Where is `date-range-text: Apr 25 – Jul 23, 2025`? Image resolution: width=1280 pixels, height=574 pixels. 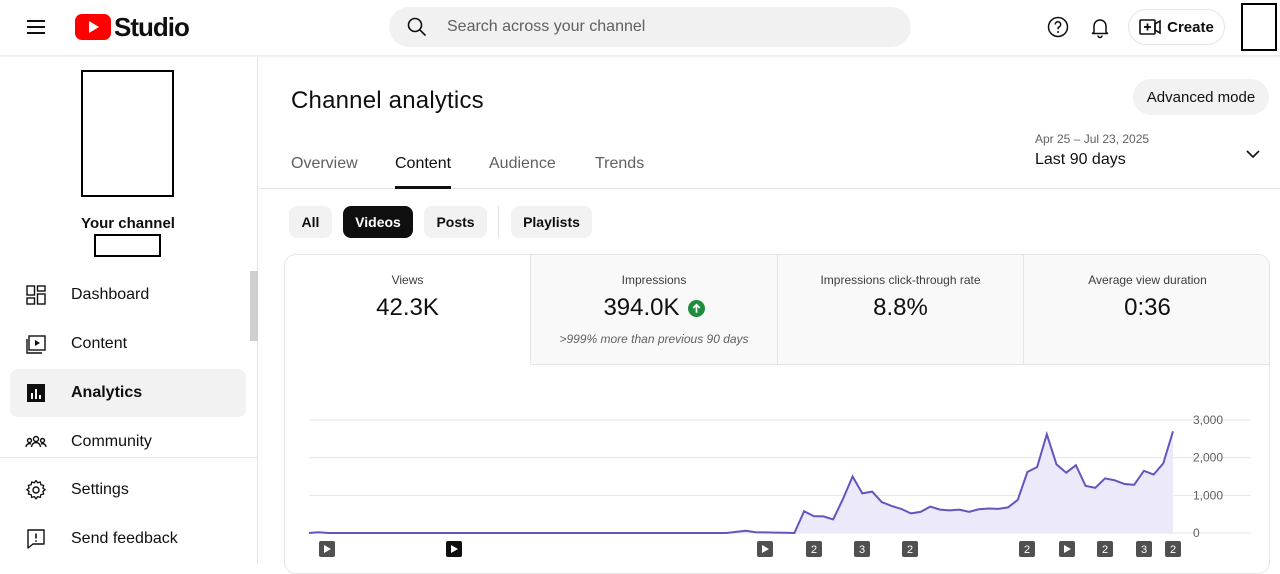 date-range-text: Apr 25 – Jul 23, 2025 is located at coordinates (1092, 139).